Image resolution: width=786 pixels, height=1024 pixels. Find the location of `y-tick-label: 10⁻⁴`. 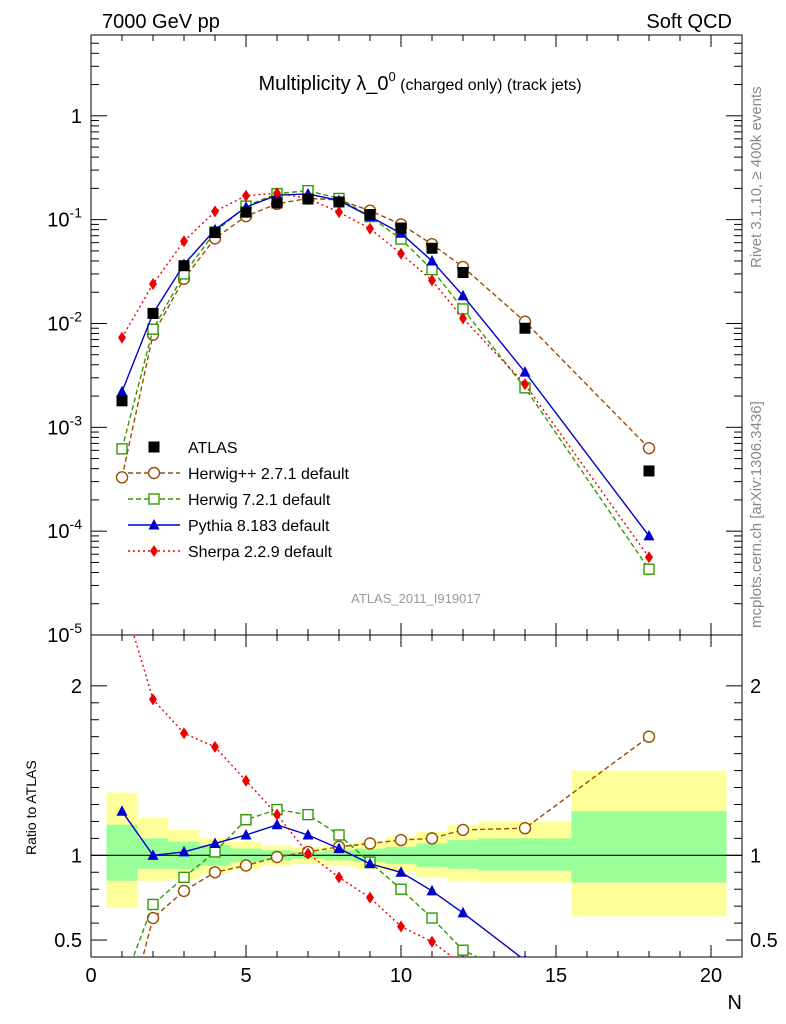

y-tick-label: 10⁻⁴ is located at coordinates (64, 529).